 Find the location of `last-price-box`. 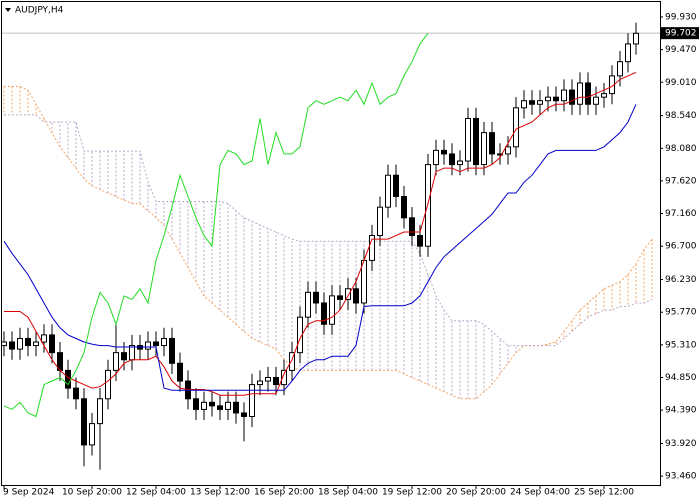

last-price-box is located at coordinates (680, 33).